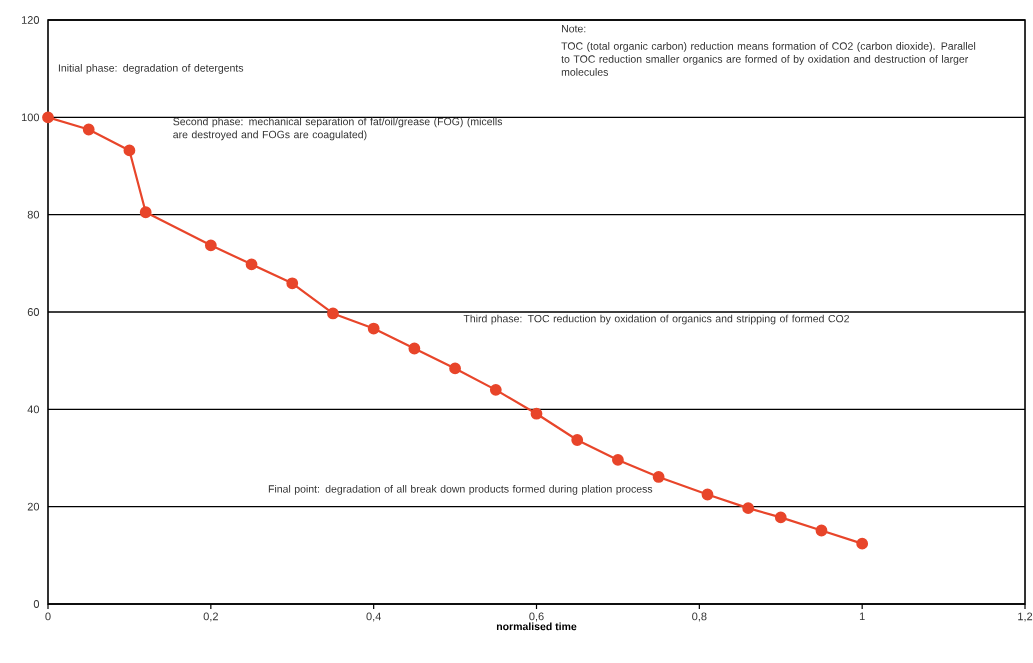 The width and height of the screenshot is (1033, 663). What do you see at coordinates (862, 616) in the screenshot?
I see `x-tick-label: 1` at bounding box center [862, 616].